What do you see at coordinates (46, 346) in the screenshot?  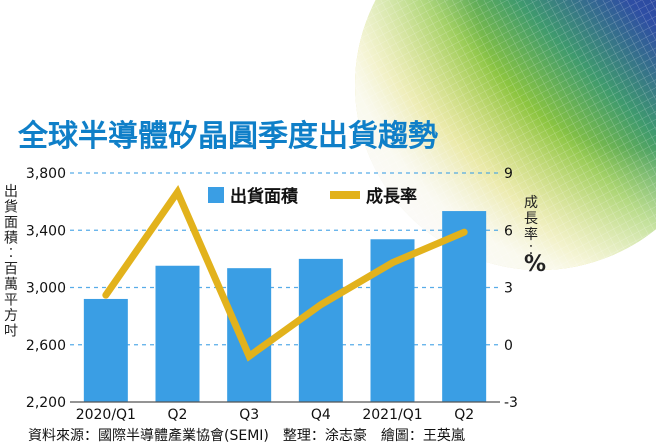 I see `y-tick-label: 2,600` at bounding box center [46, 346].